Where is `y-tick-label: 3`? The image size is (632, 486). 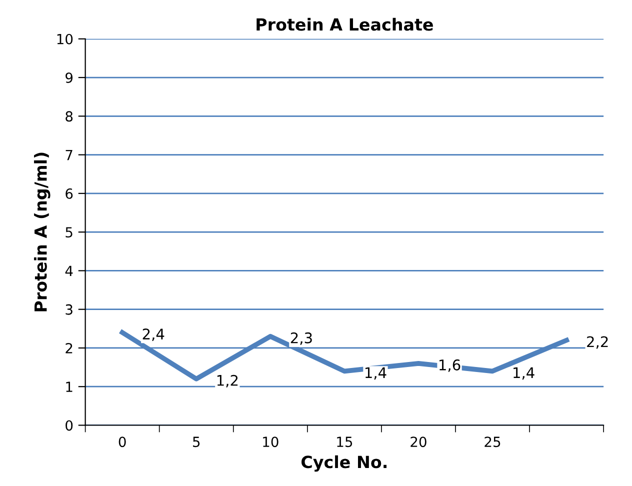 y-tick-label: 3 is located at coordinates (69, 309).